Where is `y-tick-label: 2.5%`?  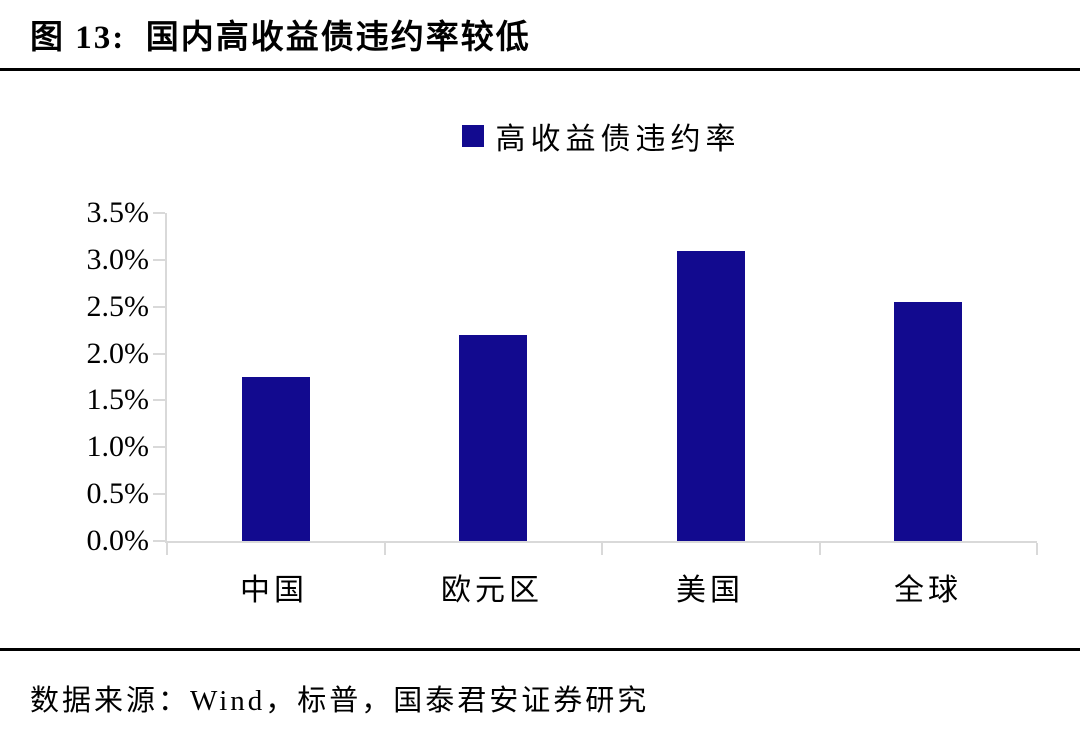 y-tick-label: 2.5% is located at coordinates (118, 306).